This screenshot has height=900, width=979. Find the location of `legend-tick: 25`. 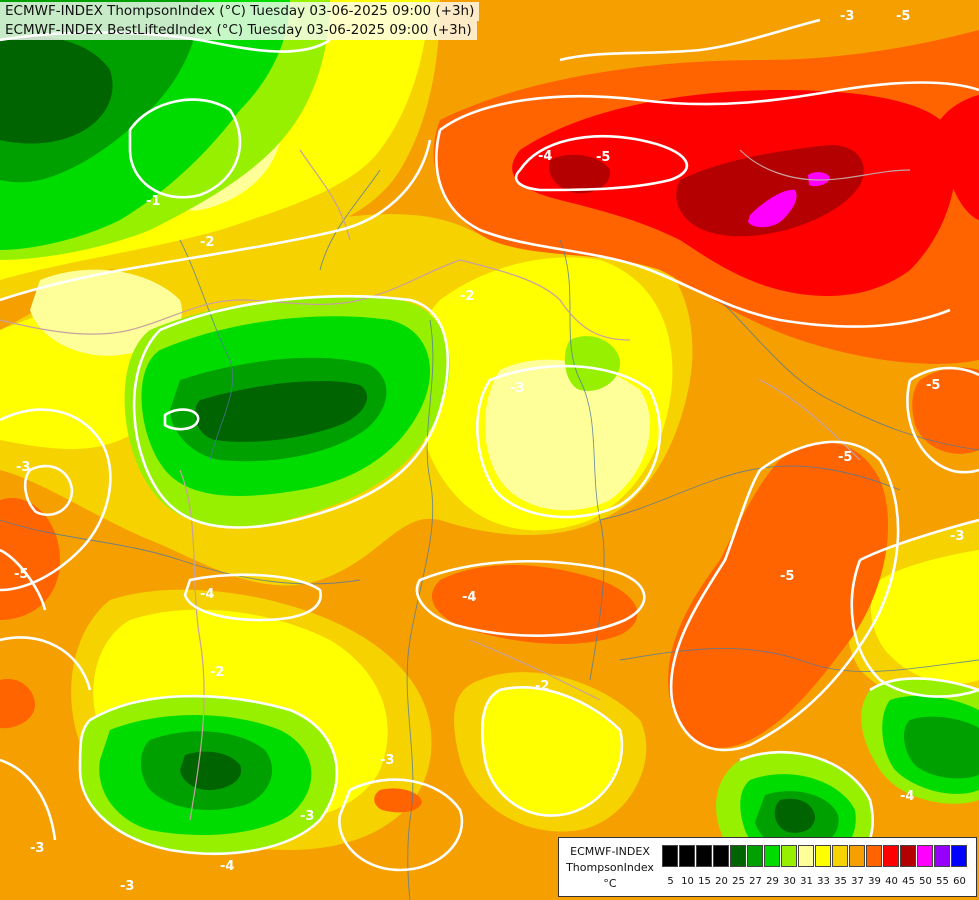

legend-tick: 25 is located at coordinates (738, 881).